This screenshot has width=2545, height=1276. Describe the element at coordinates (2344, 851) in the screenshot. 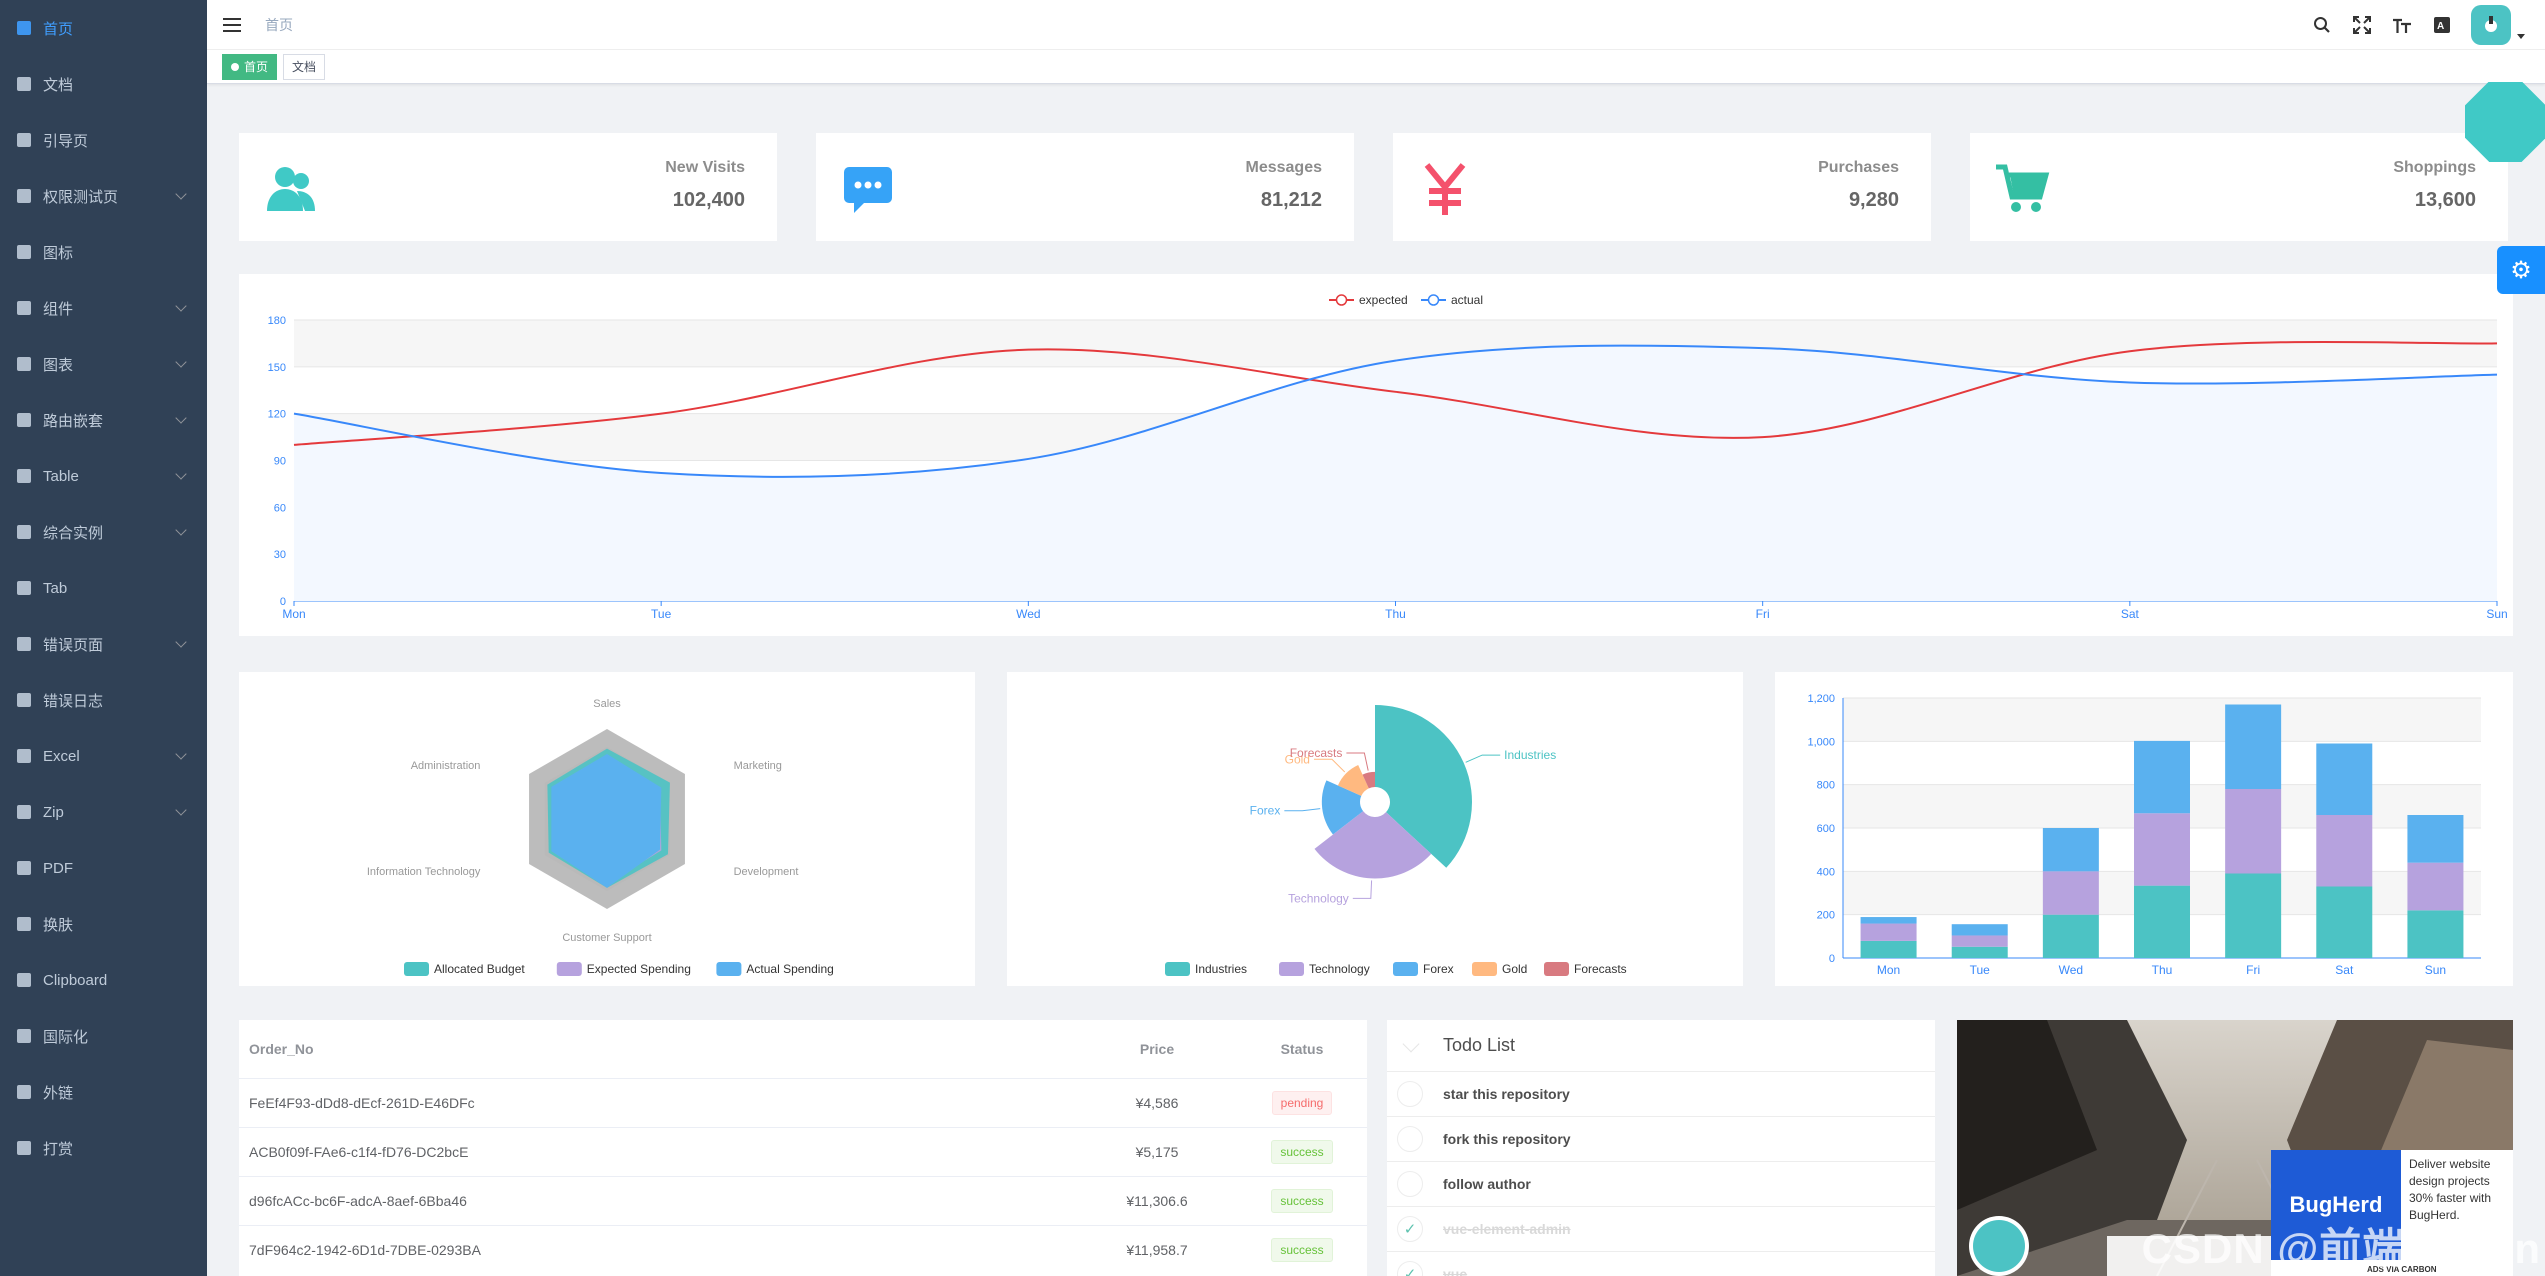

I see `bar-pageB-Sat` at that location.